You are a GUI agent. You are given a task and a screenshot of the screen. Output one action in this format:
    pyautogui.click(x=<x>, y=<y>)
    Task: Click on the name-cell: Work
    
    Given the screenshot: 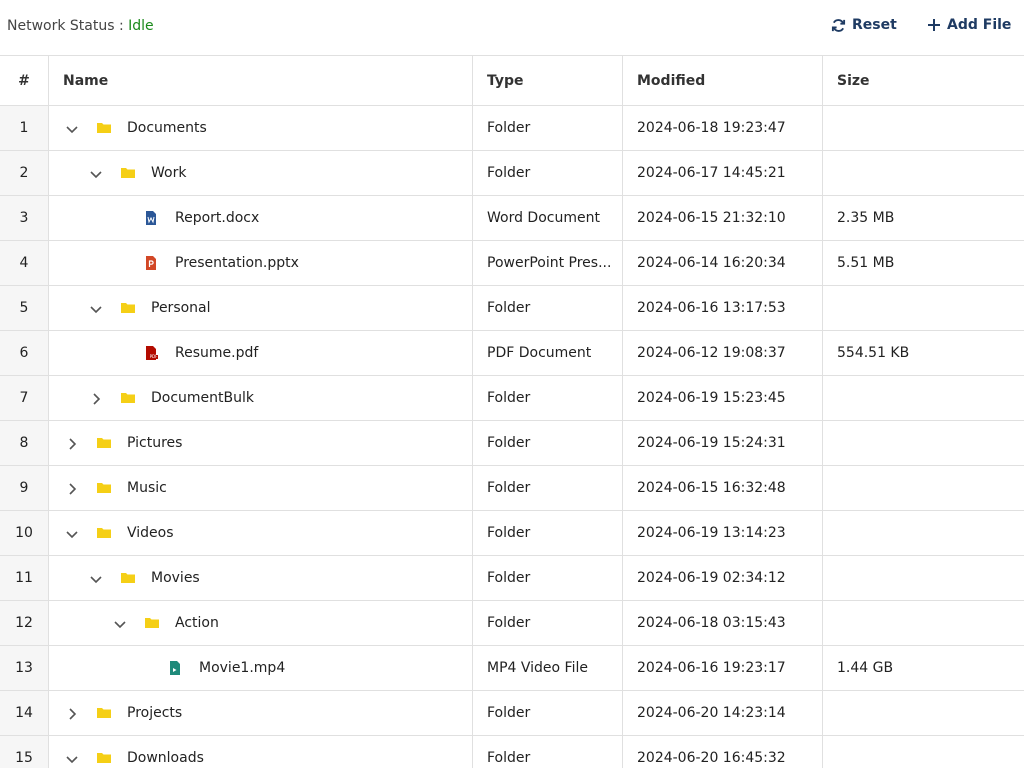 What is the action you would take?
    pyautogui.click(x=261, y=173)
    